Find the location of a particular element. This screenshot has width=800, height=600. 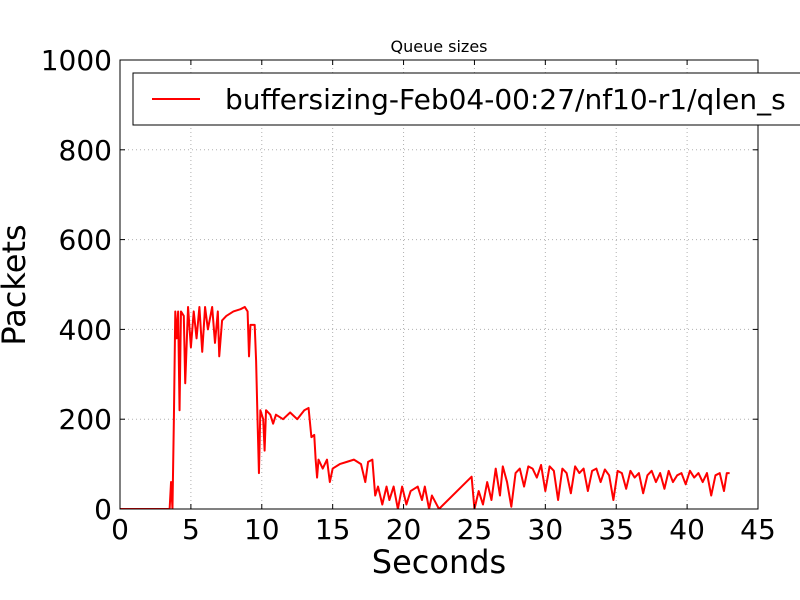

x-tick-label: 5 is located at coordinates (191, 529).